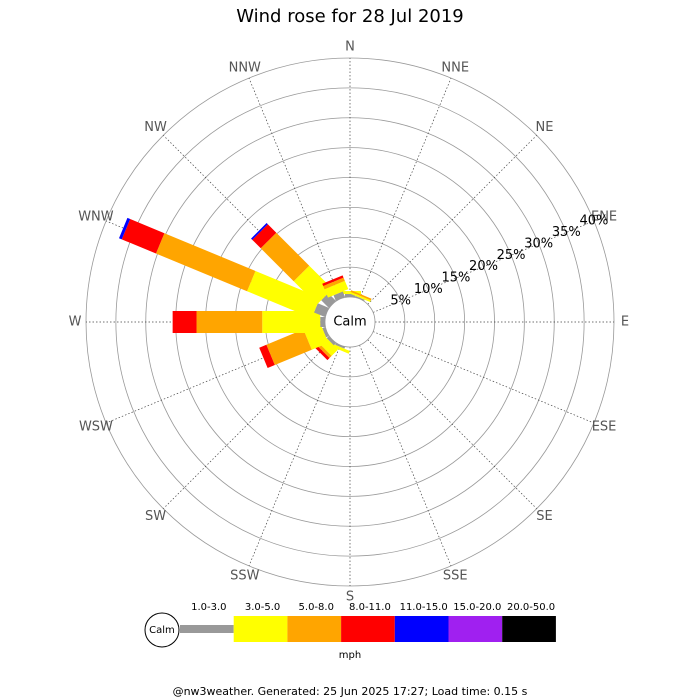 Image resolution: width=700 pixels, height=700 pixels. What do you see at coordinates (625, 322) in the screenshot?
I see `direction-label: E` at bounding box center [625, 322].